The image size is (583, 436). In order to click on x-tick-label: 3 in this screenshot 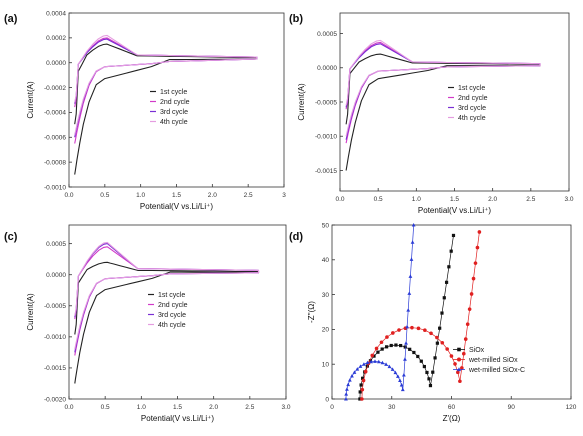, I will do `click(284, 195)`.